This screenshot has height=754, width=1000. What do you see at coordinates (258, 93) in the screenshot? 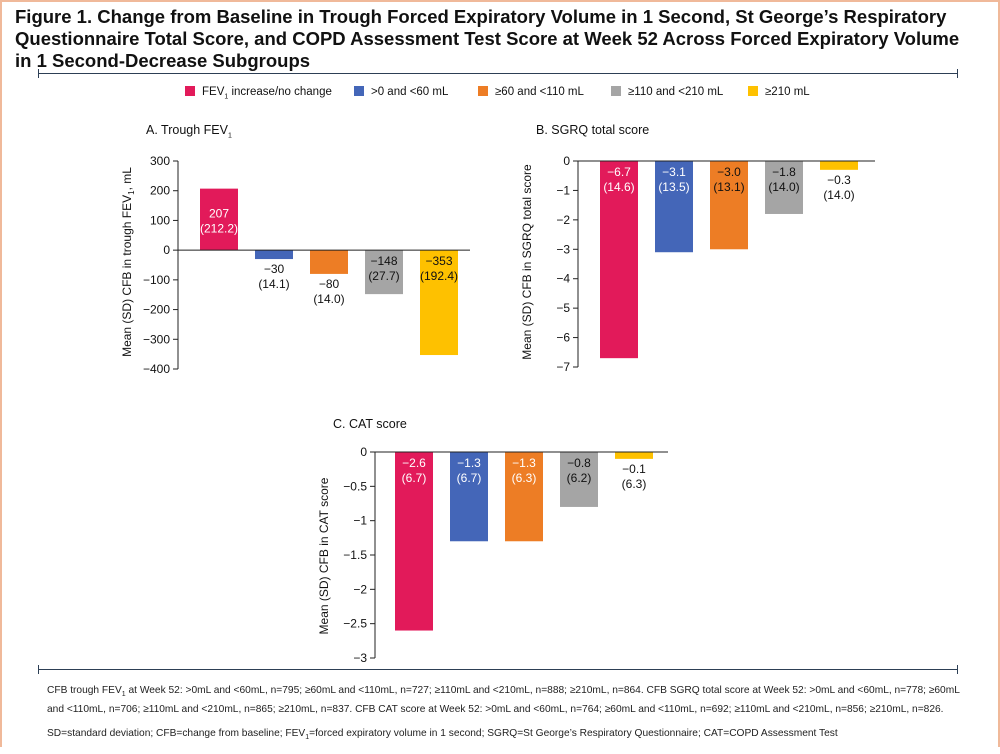
I see `legend-item-increase: FEV1 increase/no change` at bounding box center [258, 93].